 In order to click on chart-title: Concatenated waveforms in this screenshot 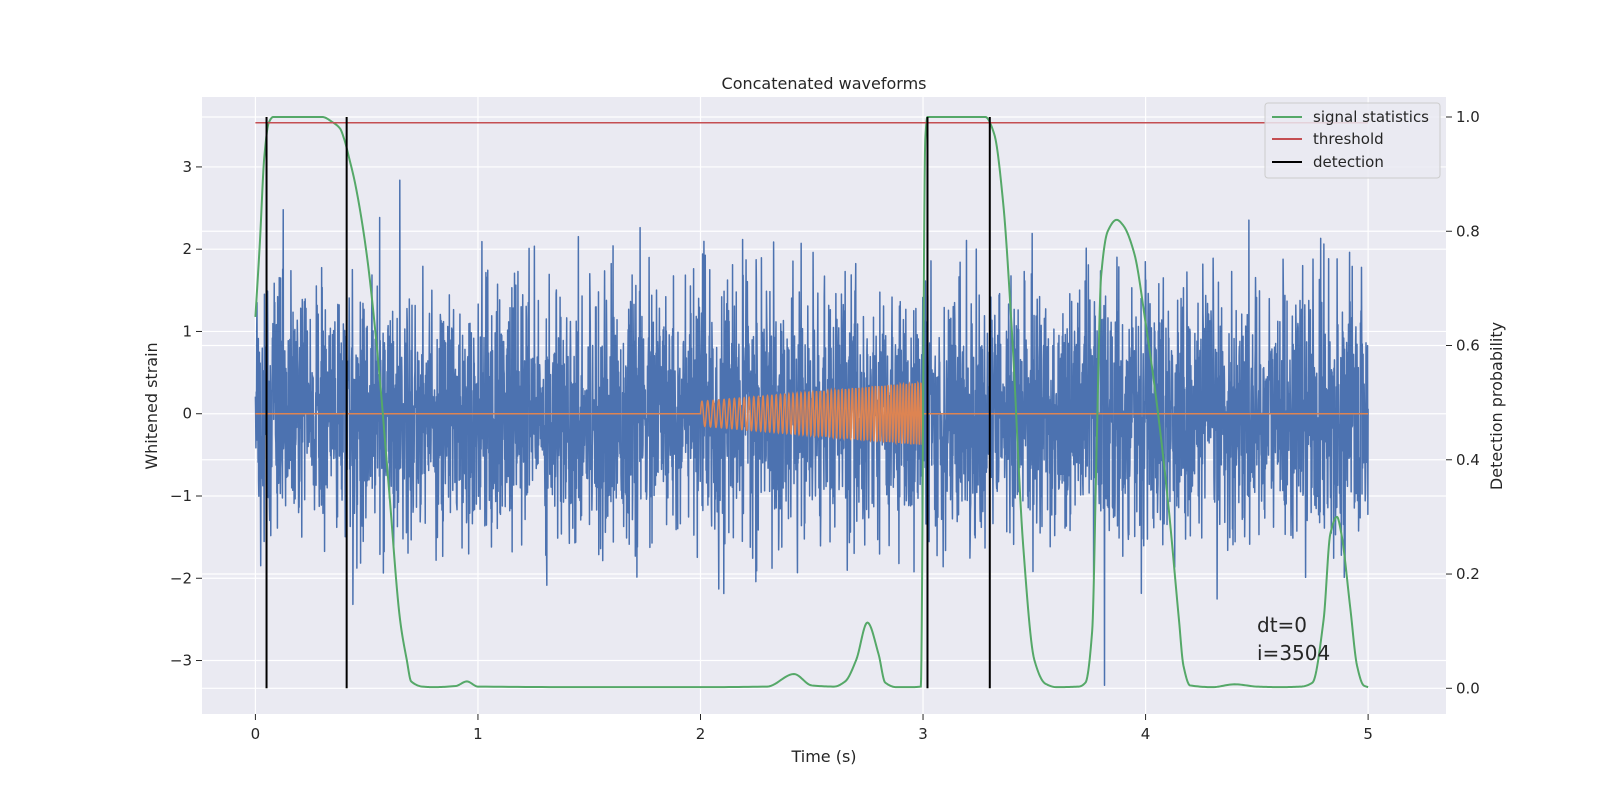, I will do `click(824, 83)`.